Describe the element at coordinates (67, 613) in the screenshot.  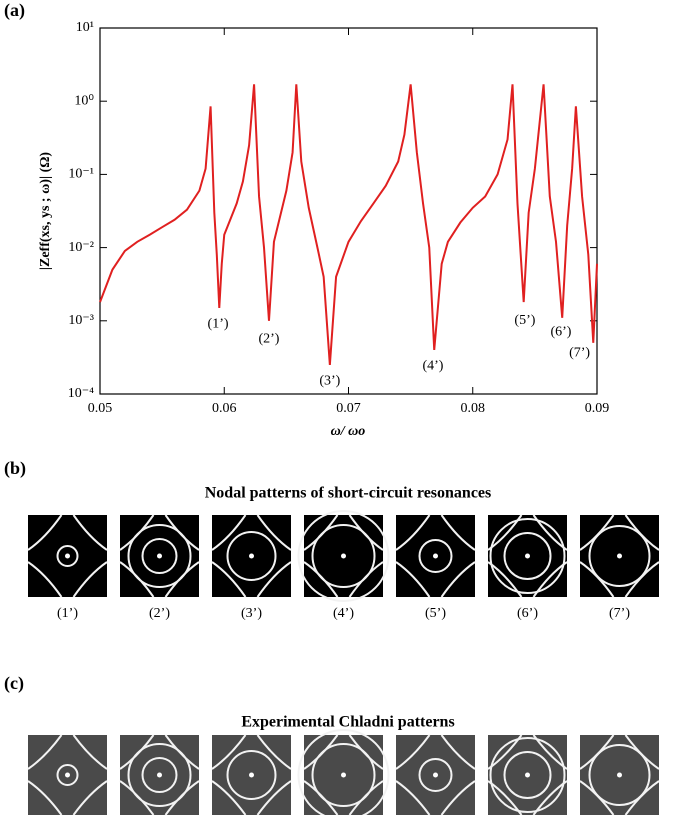
I see `pattern-label: (1’)` at that location.